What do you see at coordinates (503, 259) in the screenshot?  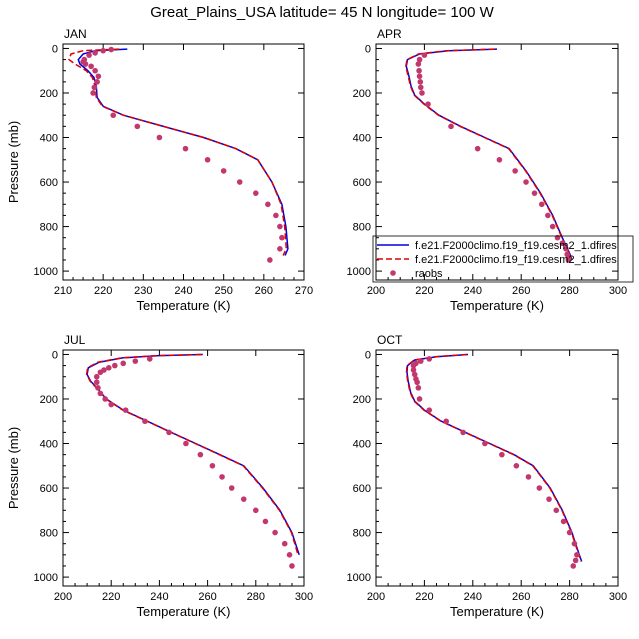 I see `legend-frame` at bounding box center [503, 259].